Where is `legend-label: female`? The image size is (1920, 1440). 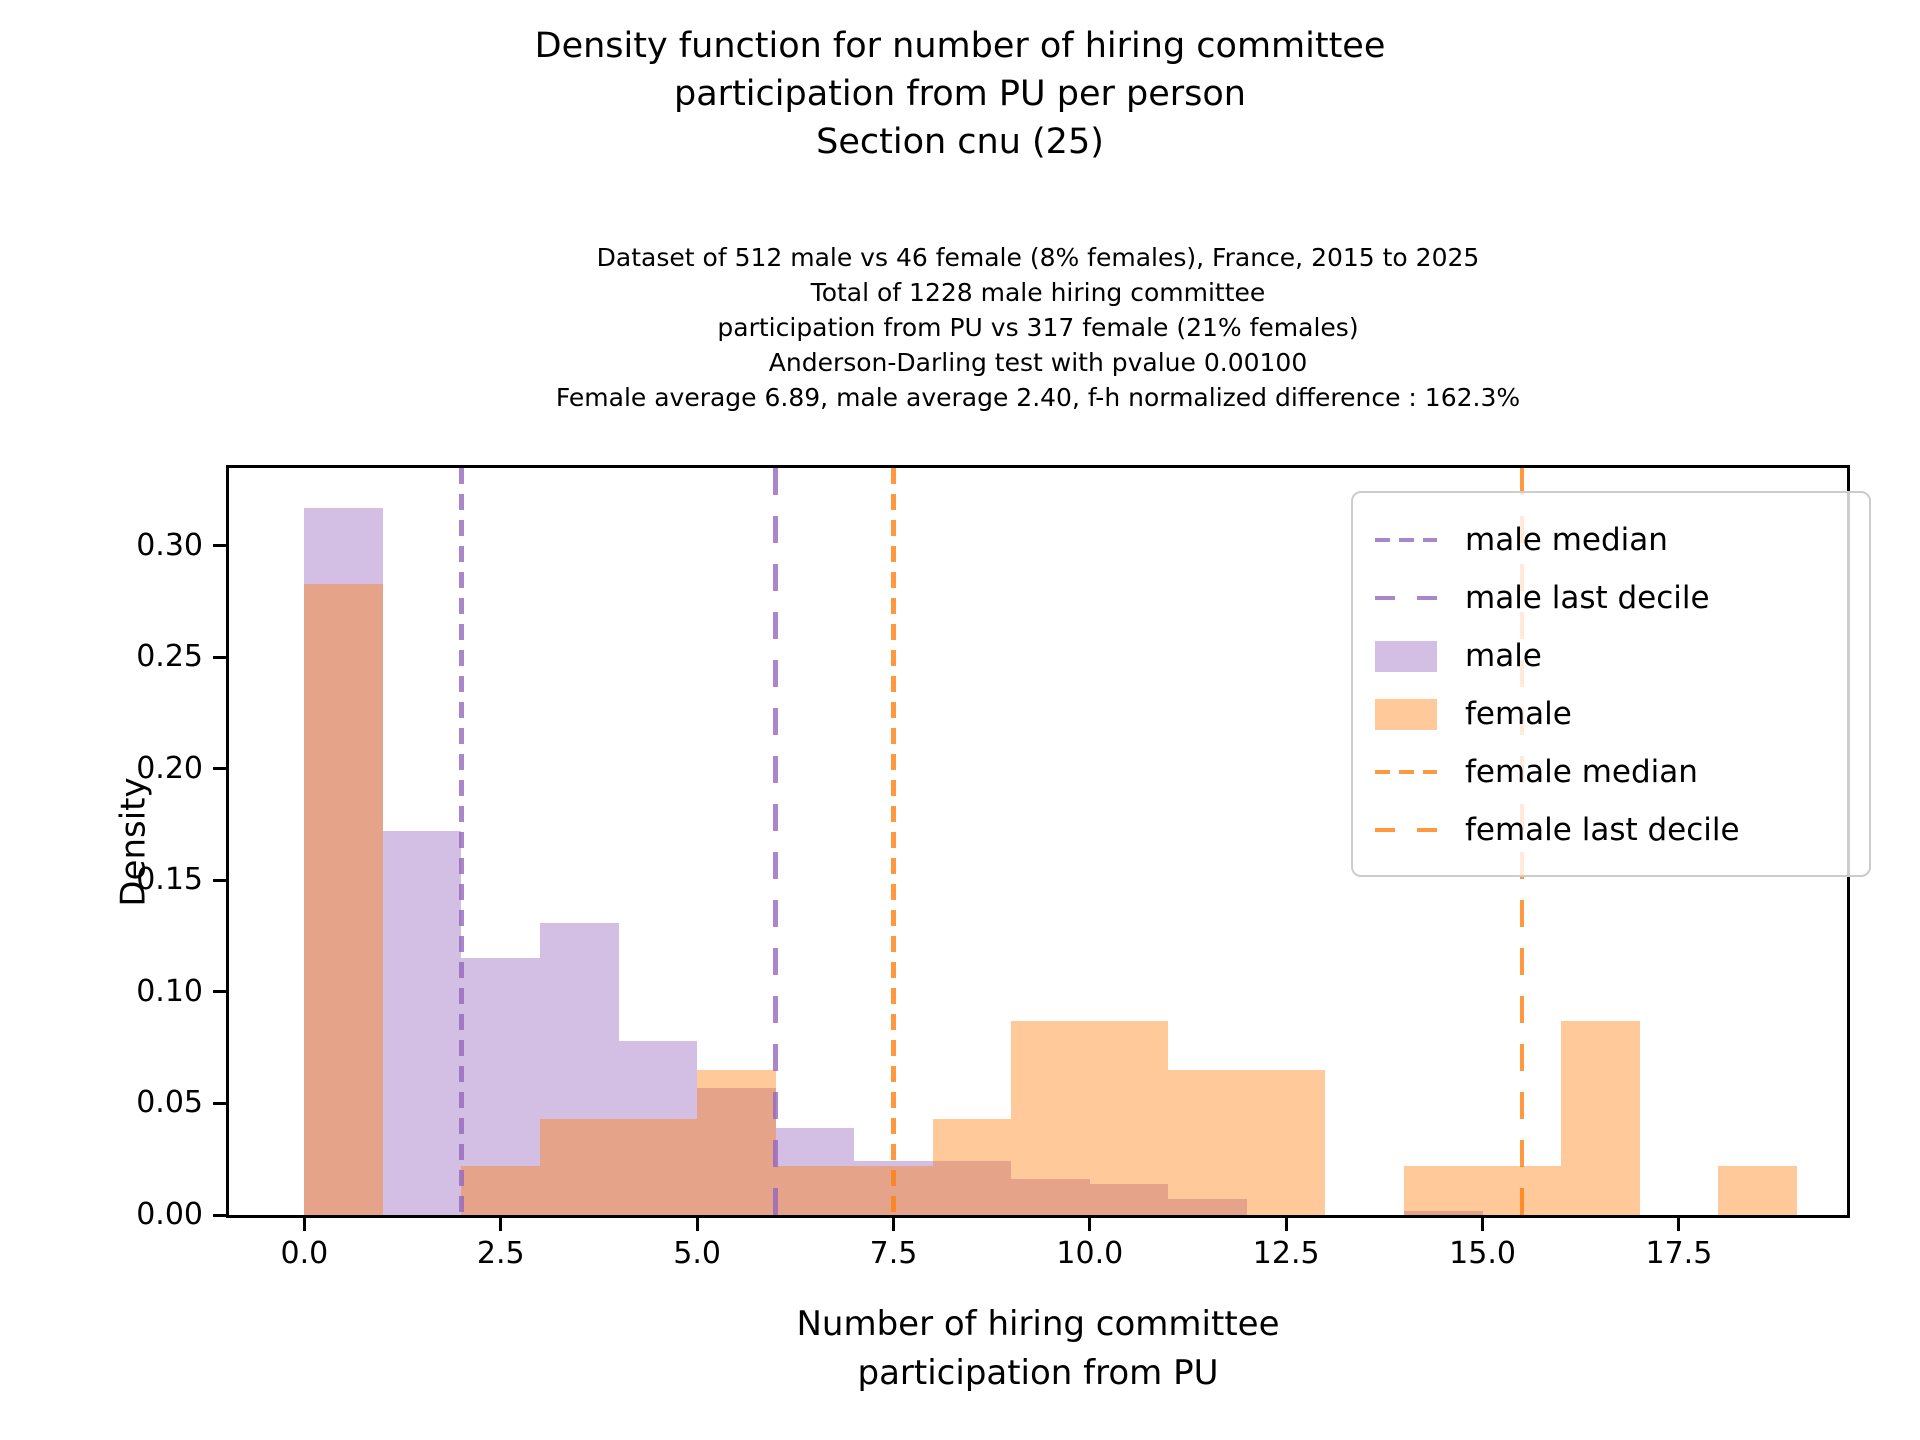
legend-label: female is located at coordinates (1518, 714).